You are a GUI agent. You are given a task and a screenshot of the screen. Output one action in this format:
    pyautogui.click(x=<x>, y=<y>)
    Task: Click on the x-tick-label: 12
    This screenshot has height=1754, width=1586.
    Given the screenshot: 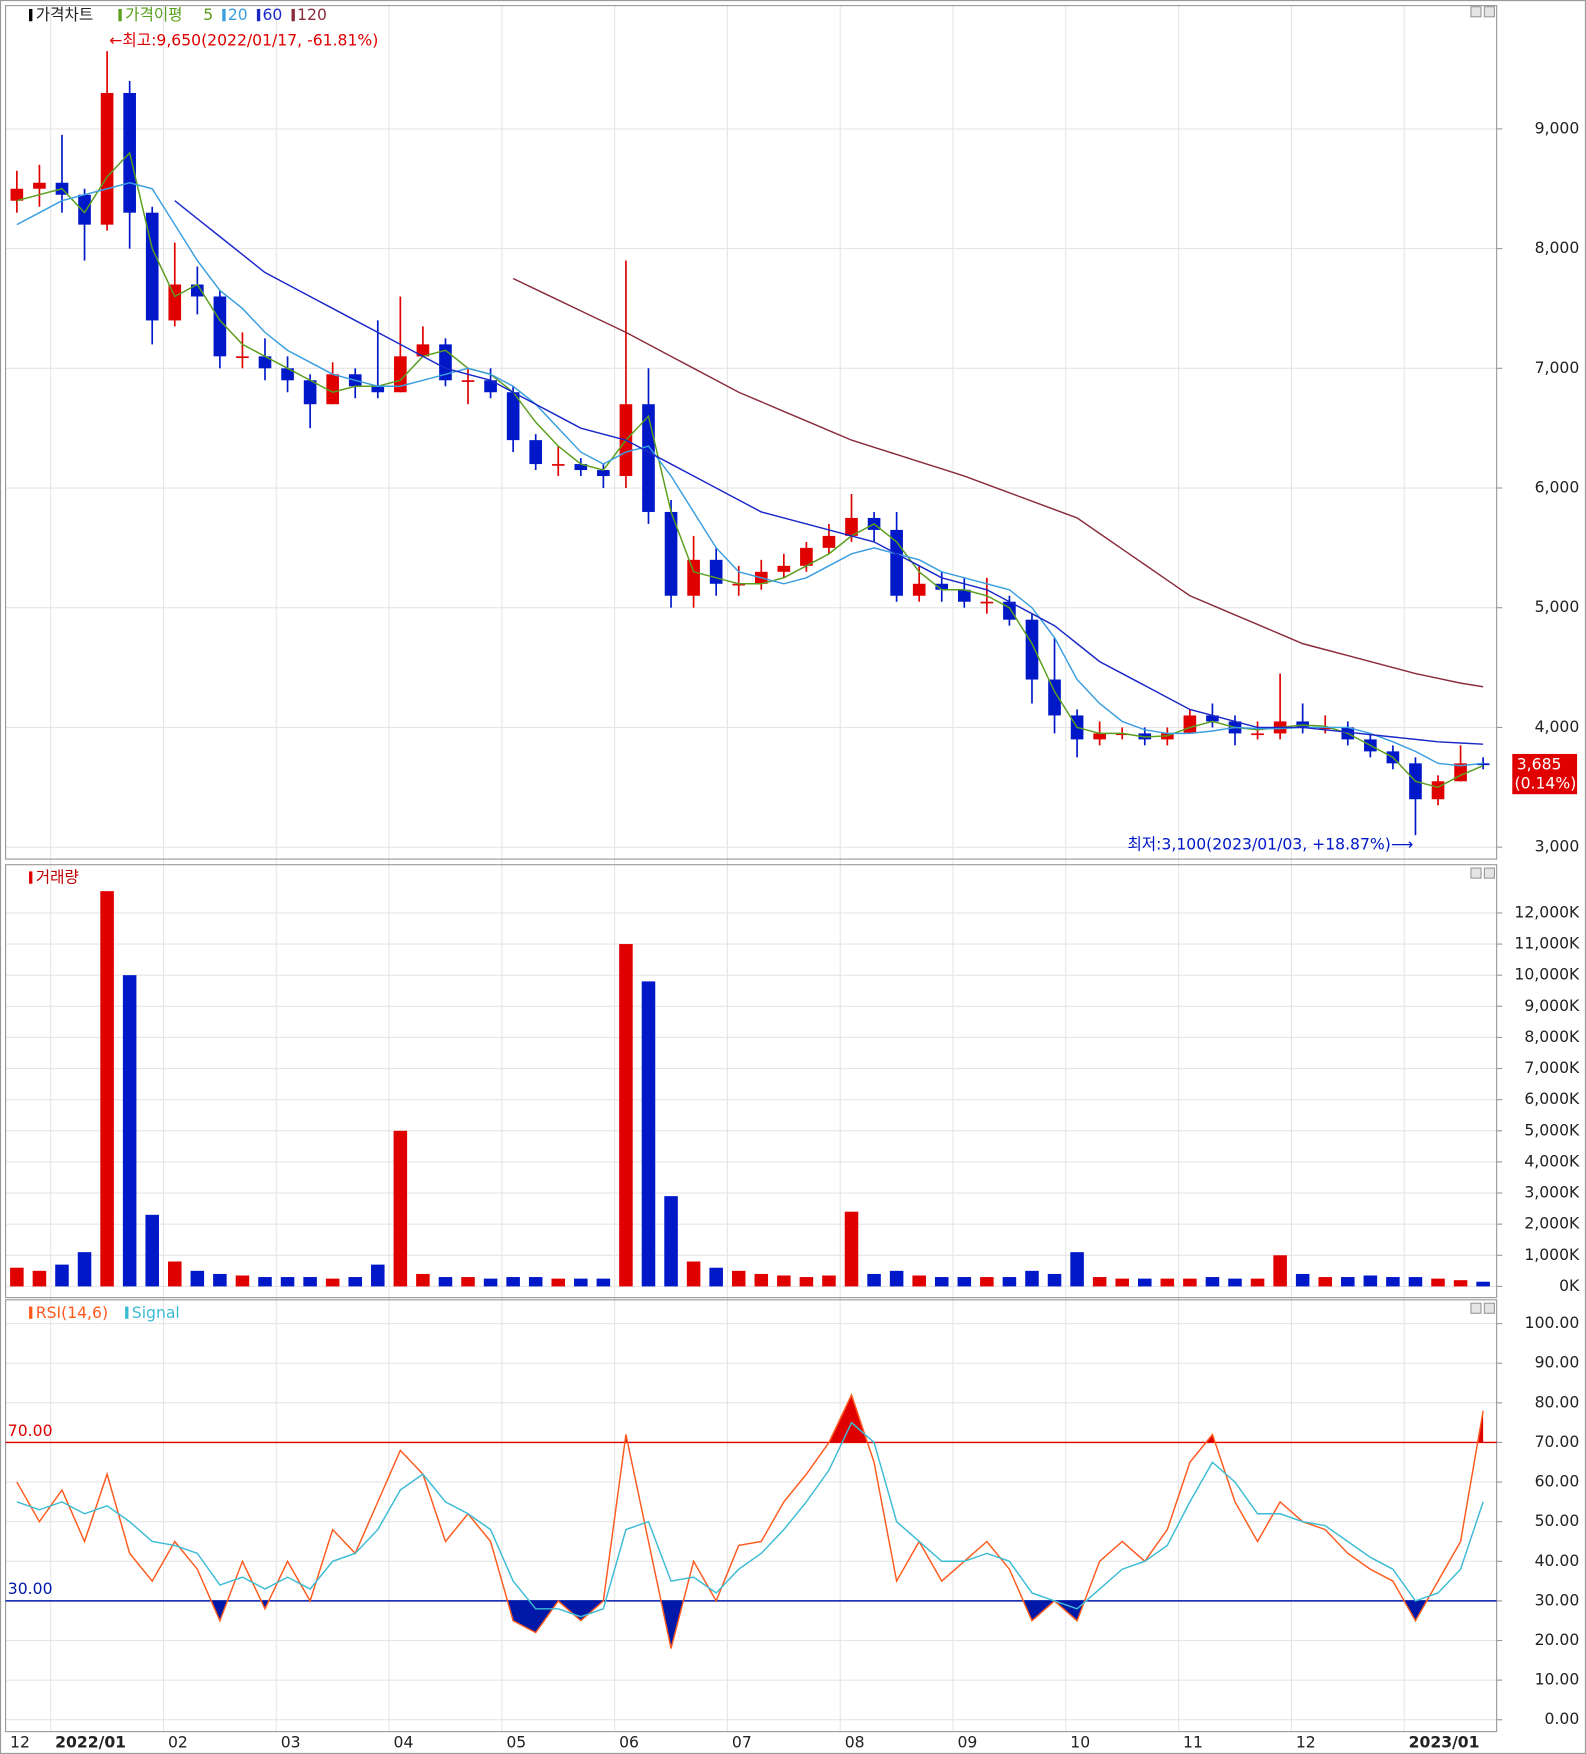 What is the action you would take?
    pyautogui.click(x=1306, y=1741)
    